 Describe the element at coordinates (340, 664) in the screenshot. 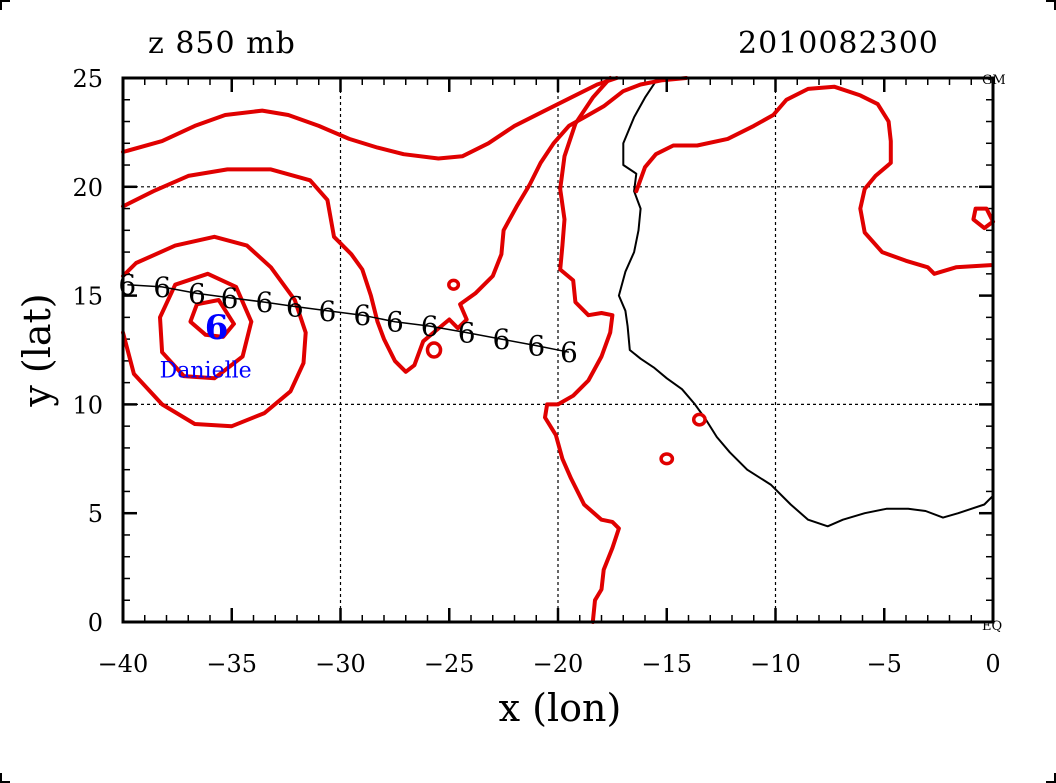

I see `x-tick-label: −30` at that location.